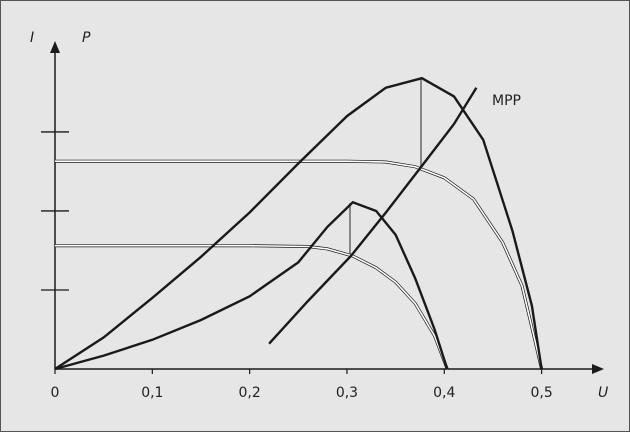 The height and width of the screenshot is (432, 630). What do you see at coordinates (250, 393) in the screenshot?
I see `x-tick-label: 0,2` at bounding box center [250, 393].